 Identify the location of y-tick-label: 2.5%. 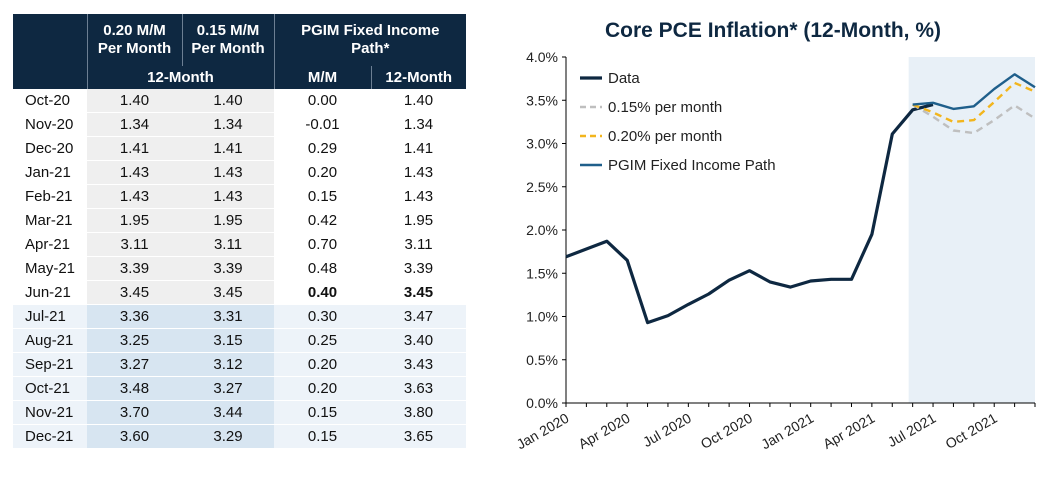
(542, 187).